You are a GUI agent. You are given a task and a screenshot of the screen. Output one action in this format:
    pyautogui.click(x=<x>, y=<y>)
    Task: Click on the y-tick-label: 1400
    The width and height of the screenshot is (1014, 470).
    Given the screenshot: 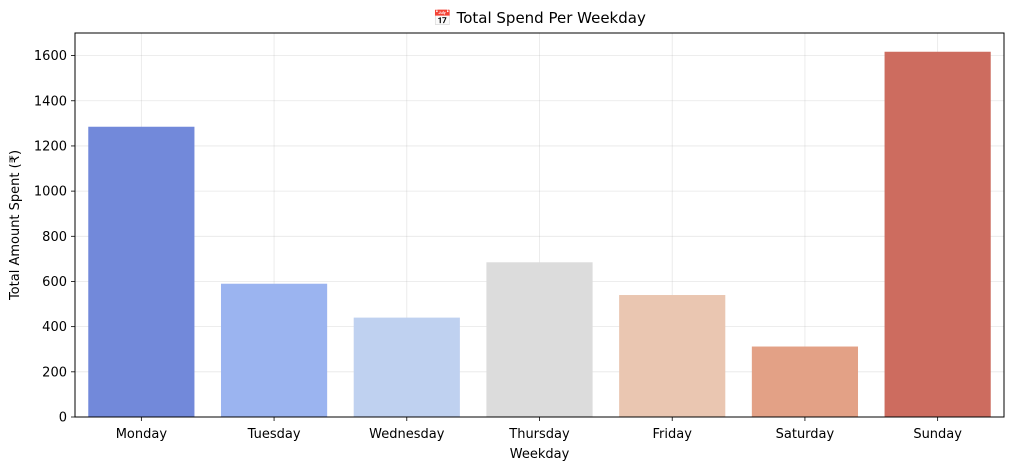 What is the action you would take?
    pyautogui.click(x=50, y=101)
    